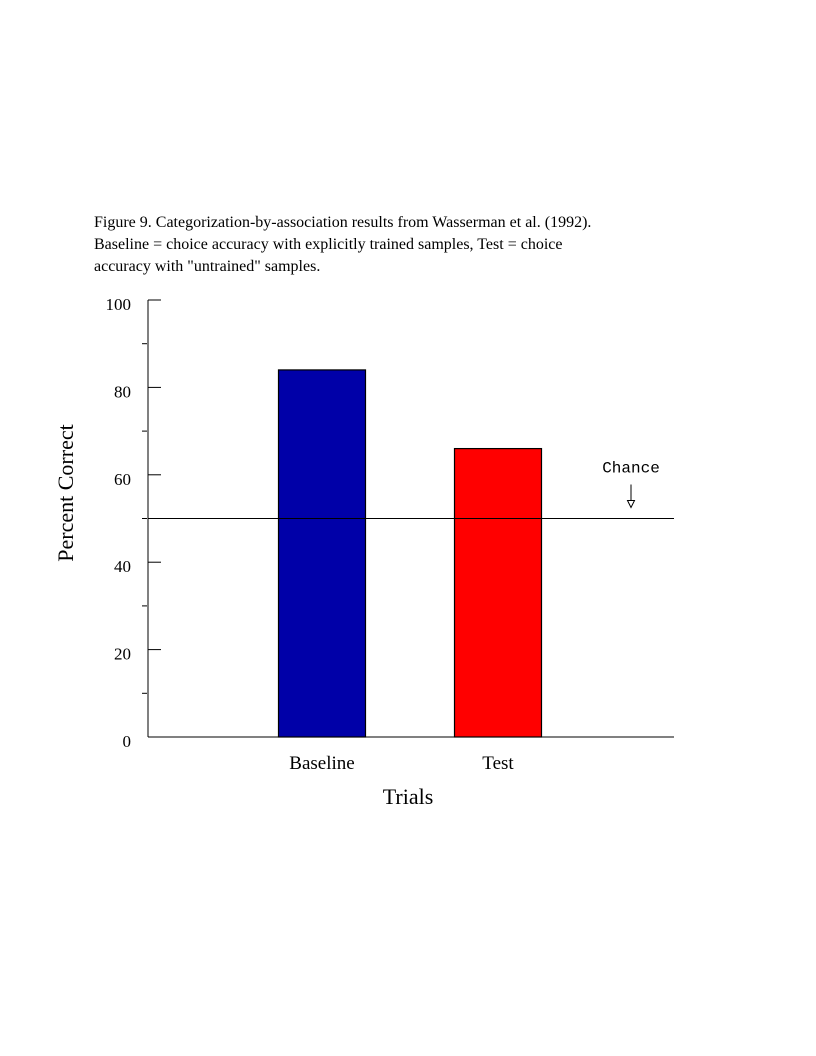 This screenshot has height=1056, width=816. What do you see at coordinates (122, 654) in the screenshot?
I see `y-tick-label: 20` at bounding box center [122, 654].